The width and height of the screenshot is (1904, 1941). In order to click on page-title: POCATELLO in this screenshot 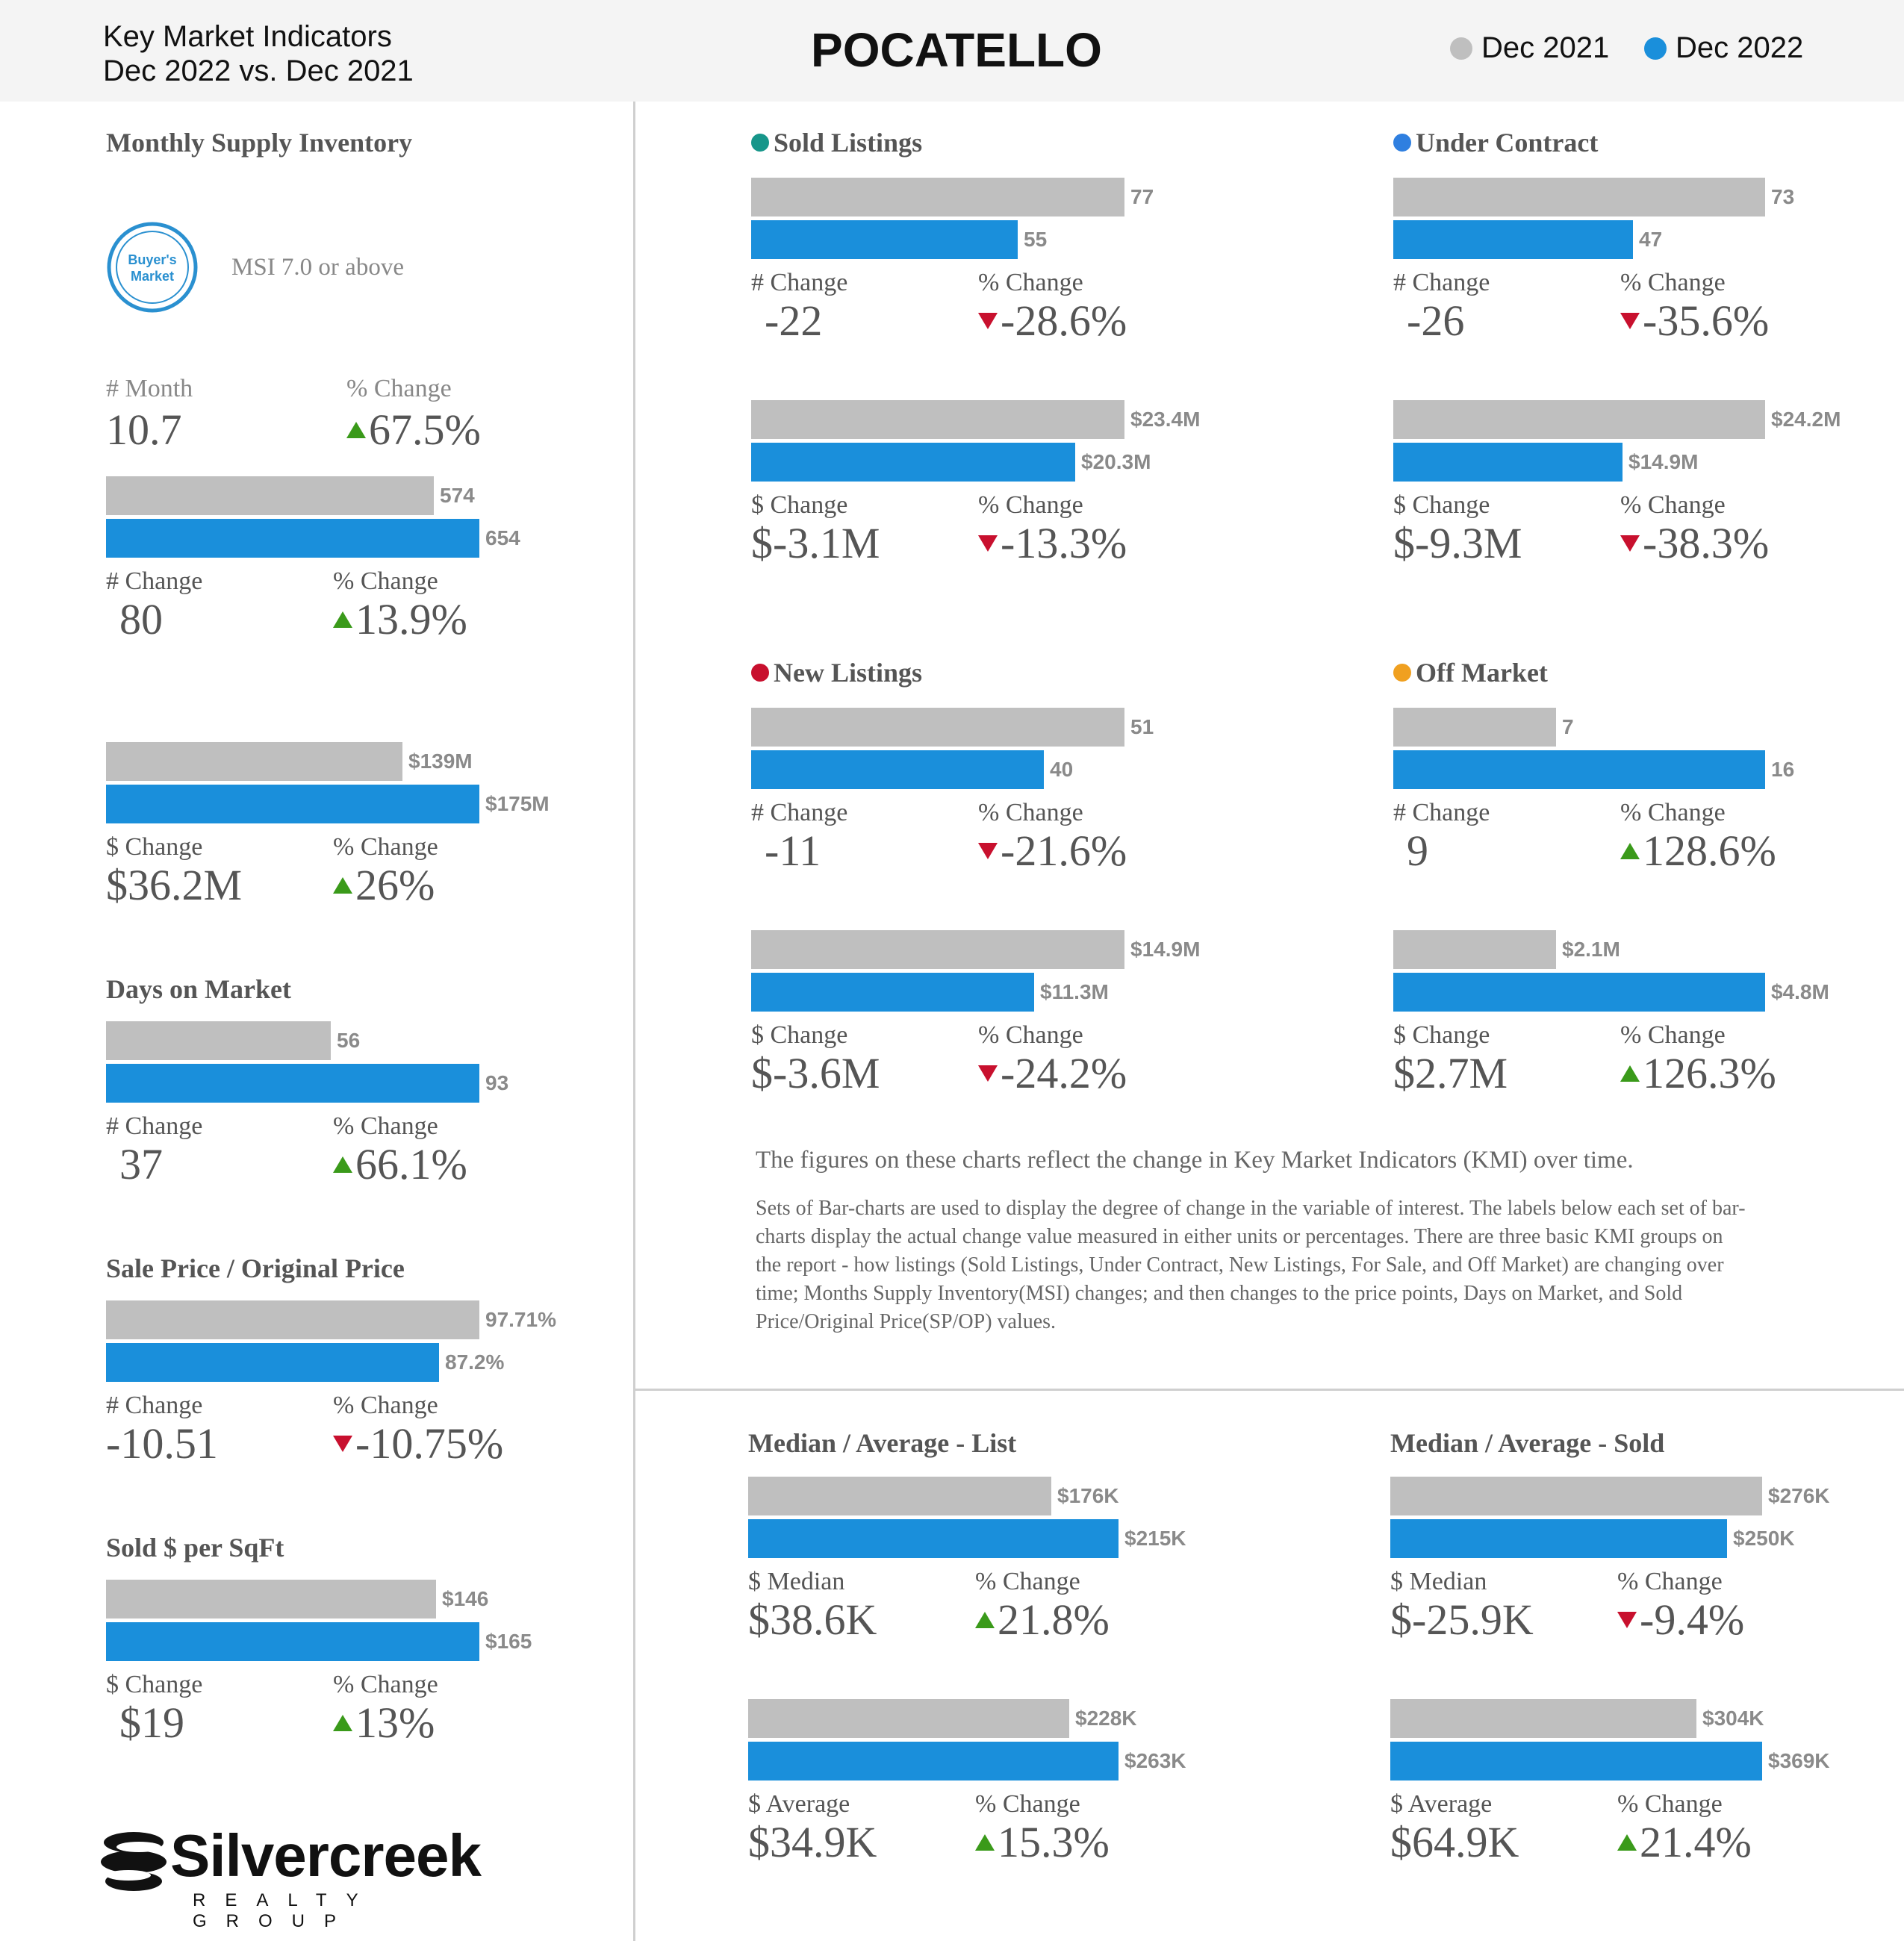, I will do `click(956, 50)`.